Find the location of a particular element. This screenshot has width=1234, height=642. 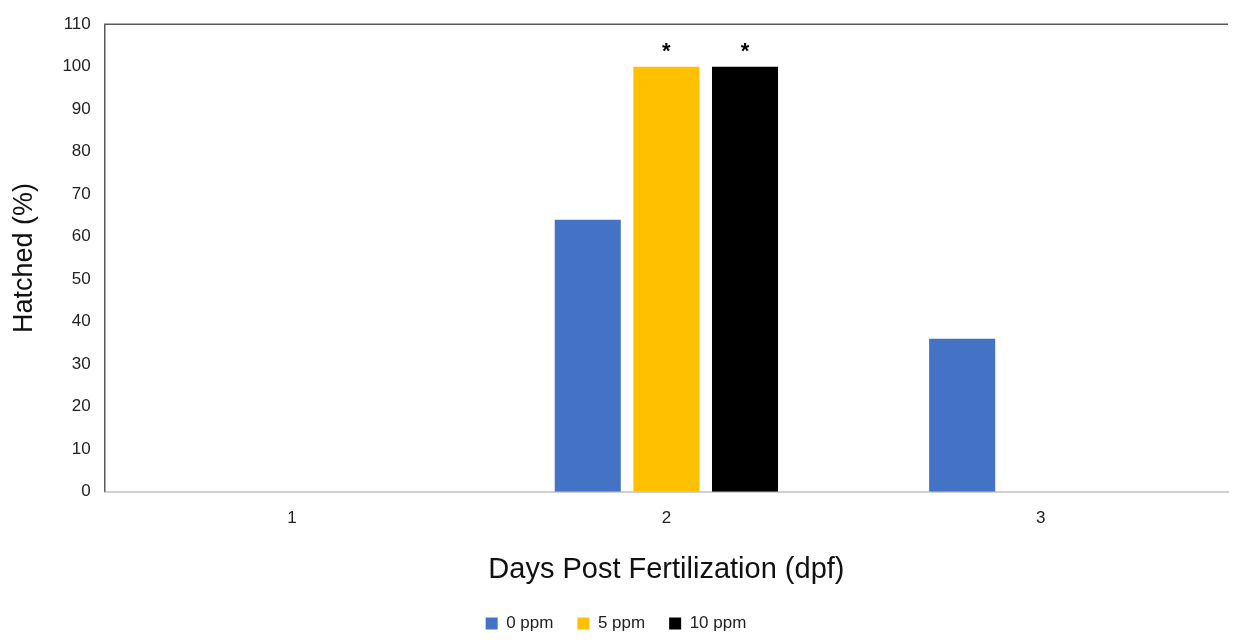

y-axis-title: Hatched (%) is located at coordinates (22, 258).